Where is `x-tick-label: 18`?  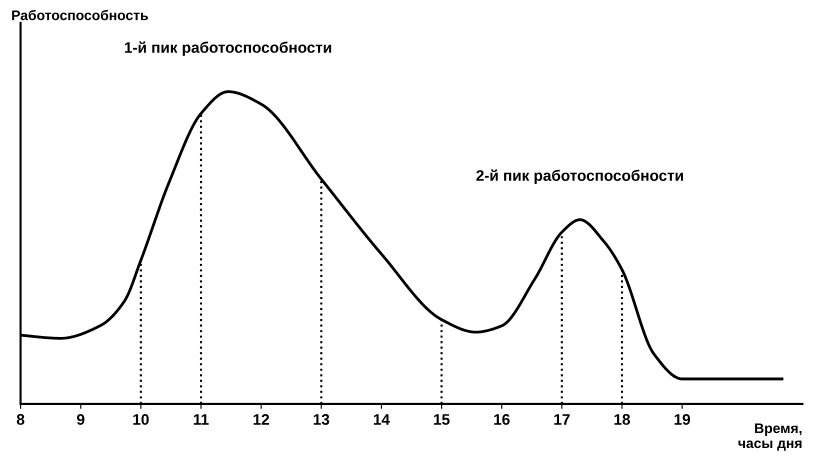 x-tick-label: 18 is located at coordinates (622, 419).